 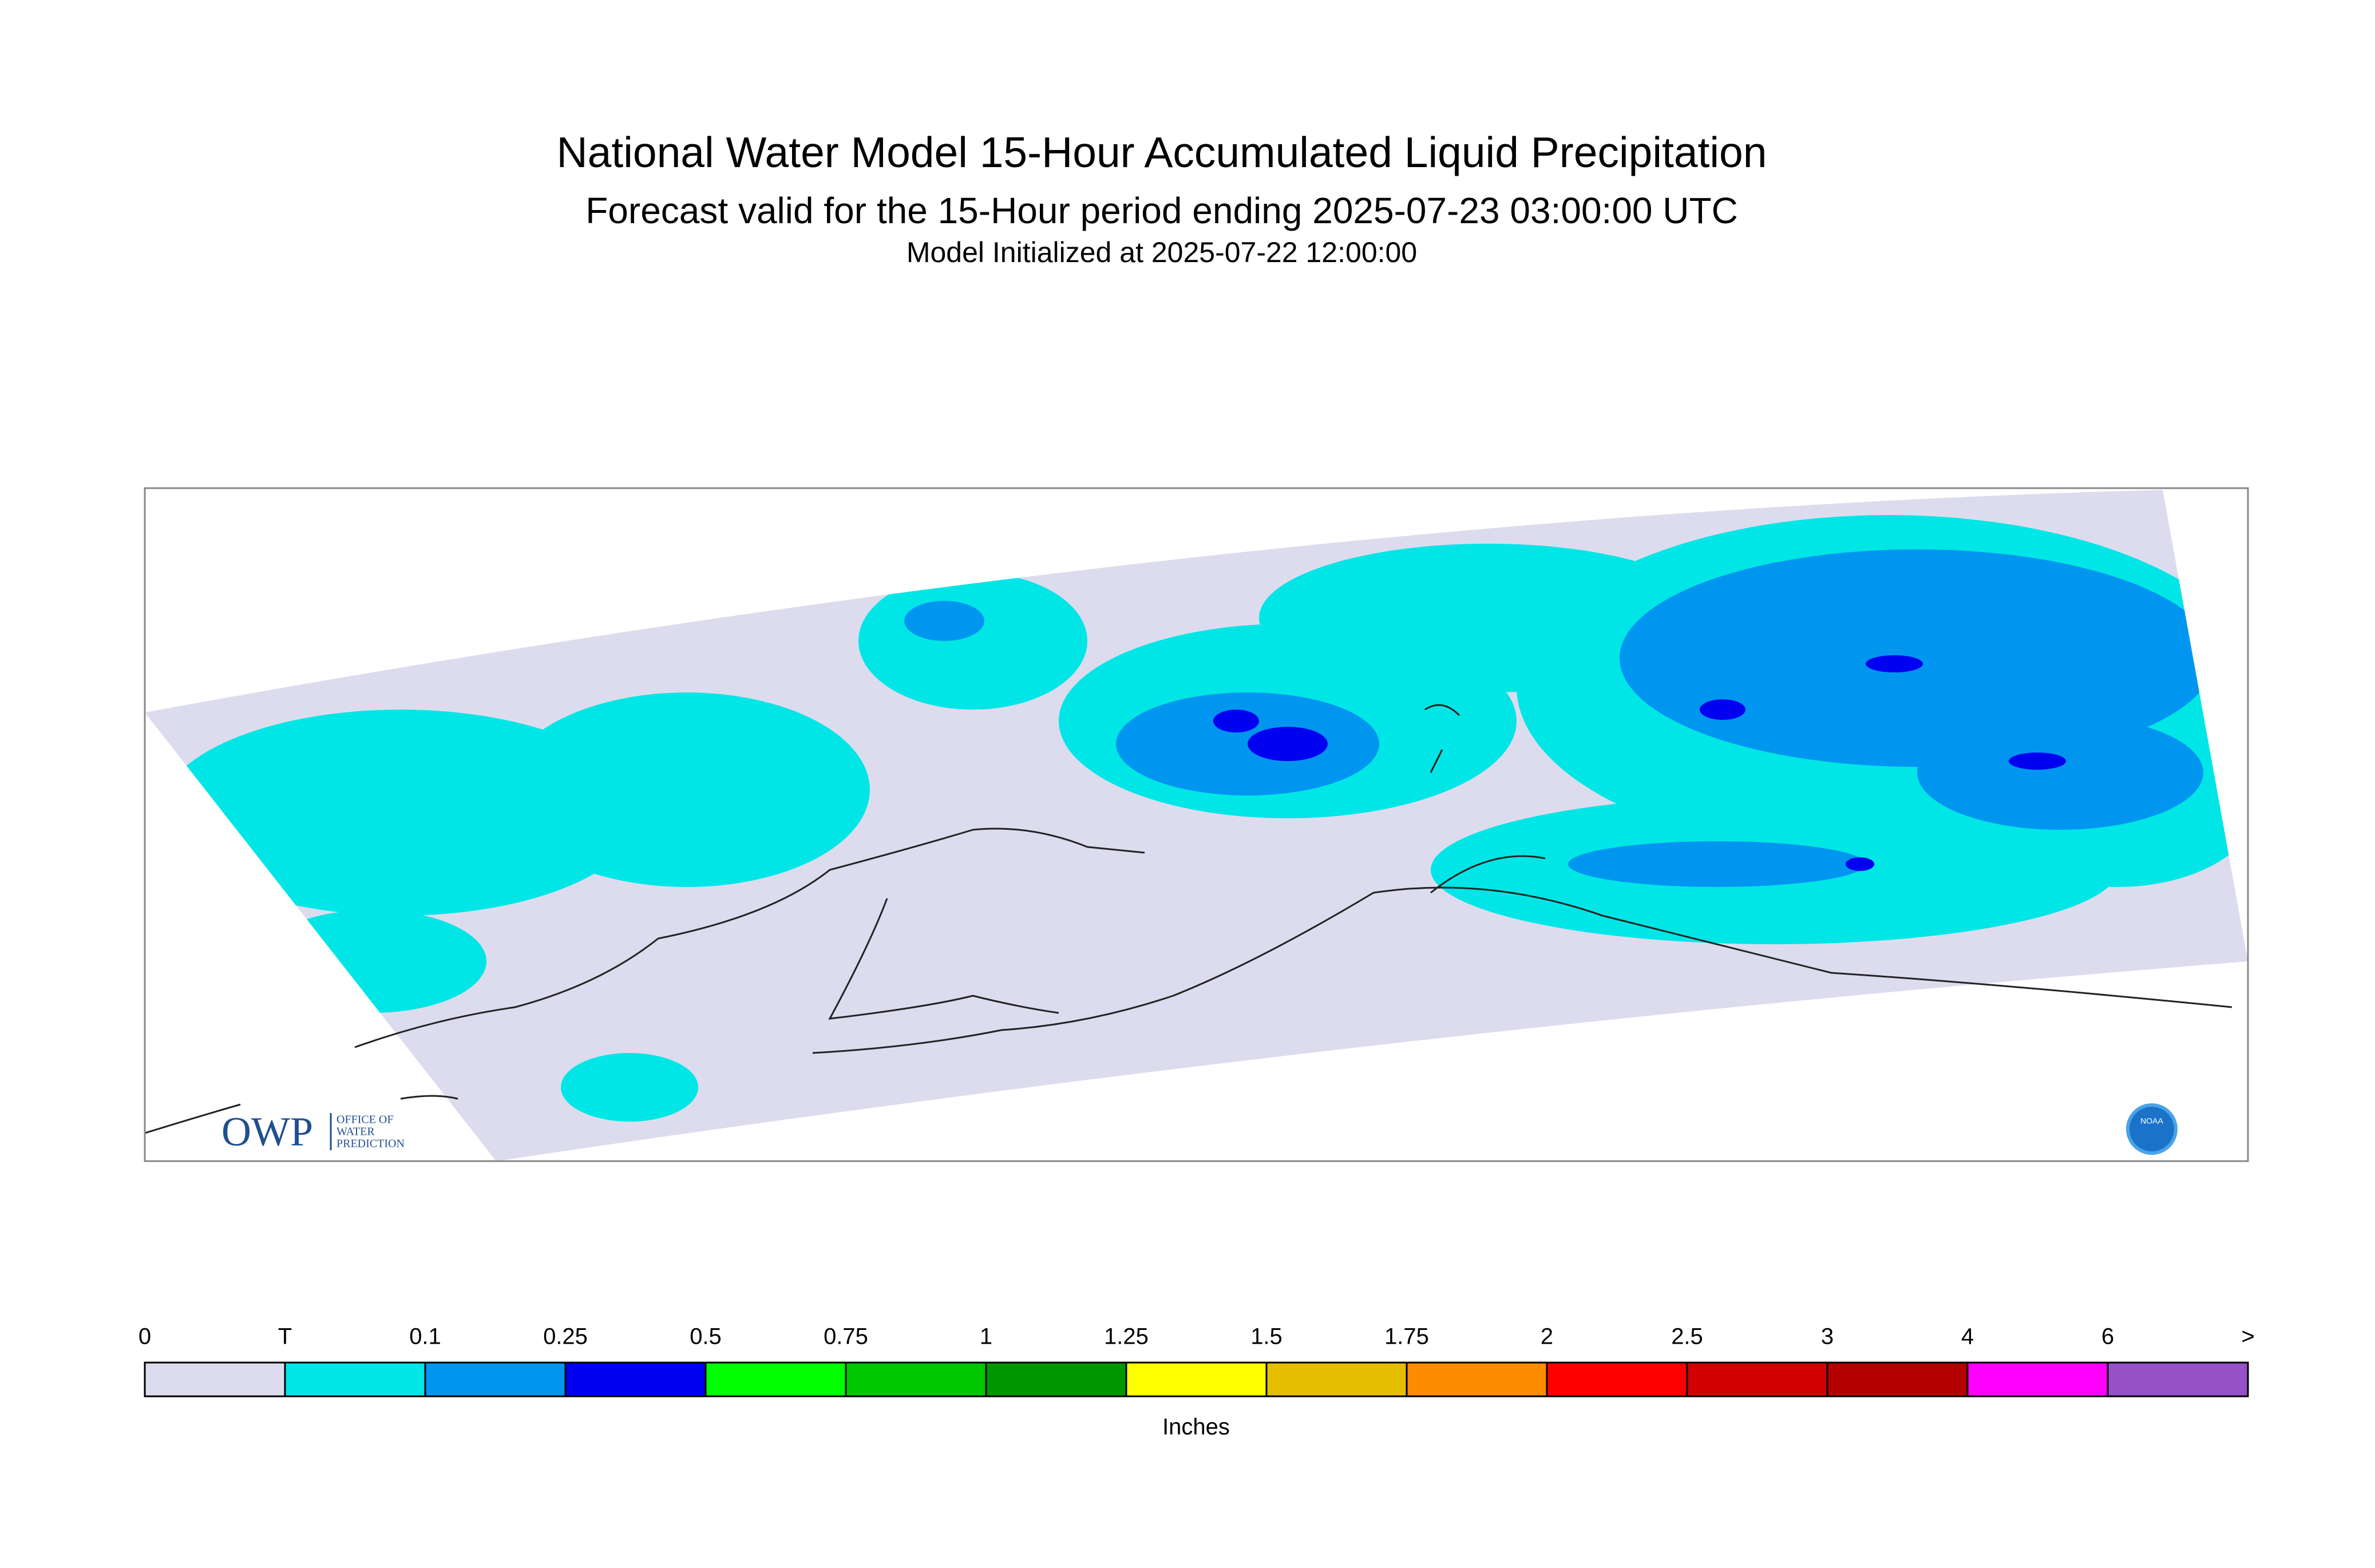 What do you see at coordinates (2247, 1336) in the screenshot?
I see `legend-label: >` at bounding box center [2247, 1336].